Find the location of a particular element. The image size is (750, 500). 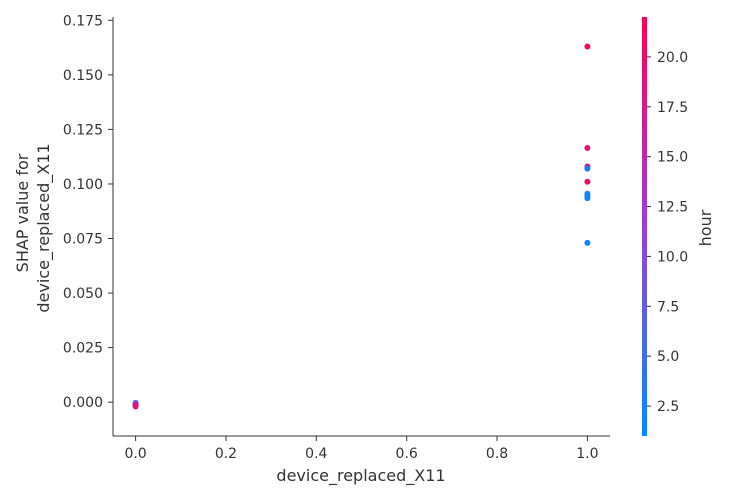

y-tick-label: 0.150 is located at coordinates (83, 76).